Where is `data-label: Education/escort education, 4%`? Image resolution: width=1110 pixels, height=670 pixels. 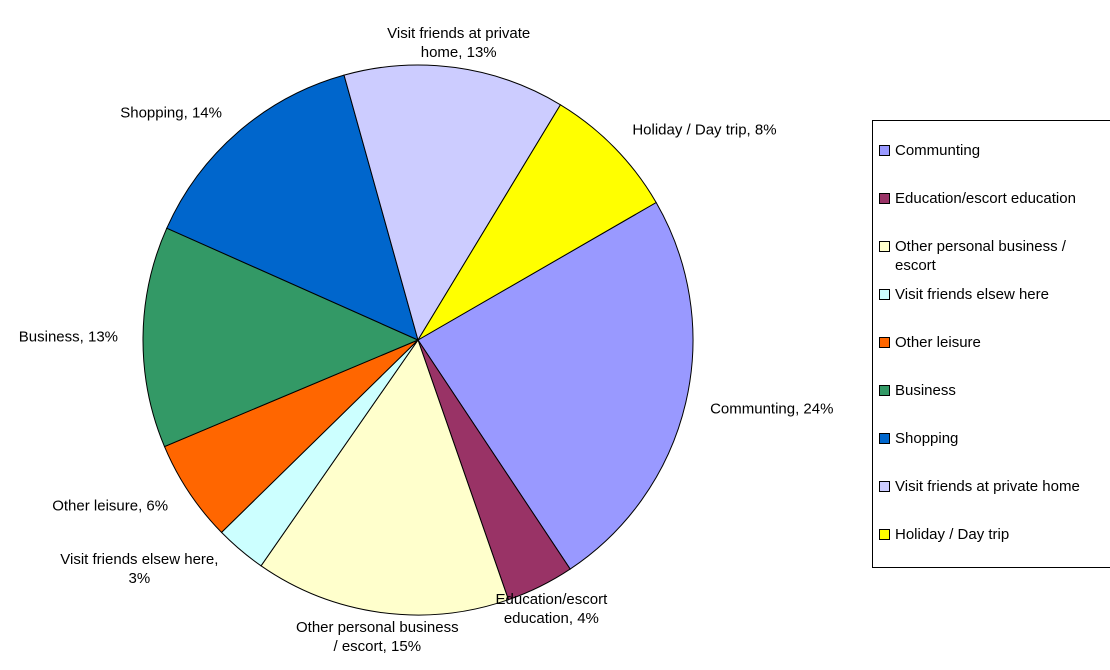 data-label: Education/escort education, 4% is located at coordinates (551, 608).